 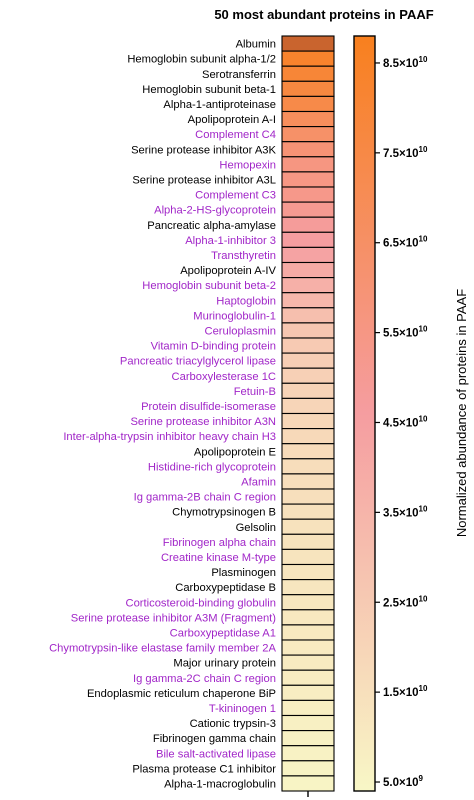 I want to click on row-label: Creatine kinase M-type, so click(x=218, y=558).